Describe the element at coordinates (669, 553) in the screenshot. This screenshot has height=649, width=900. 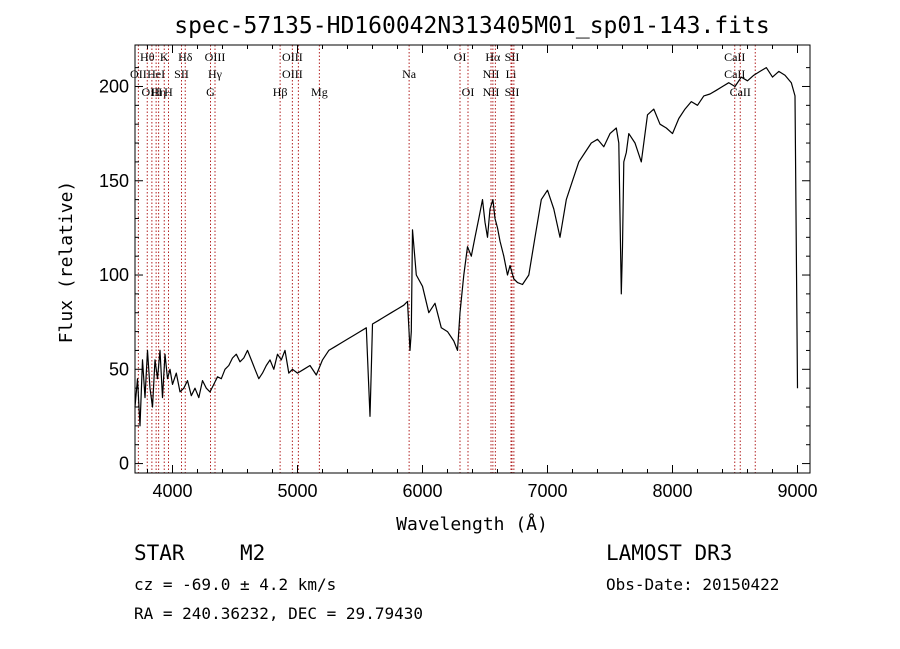
I see `survey-name: LAMOST DR3` at that location.